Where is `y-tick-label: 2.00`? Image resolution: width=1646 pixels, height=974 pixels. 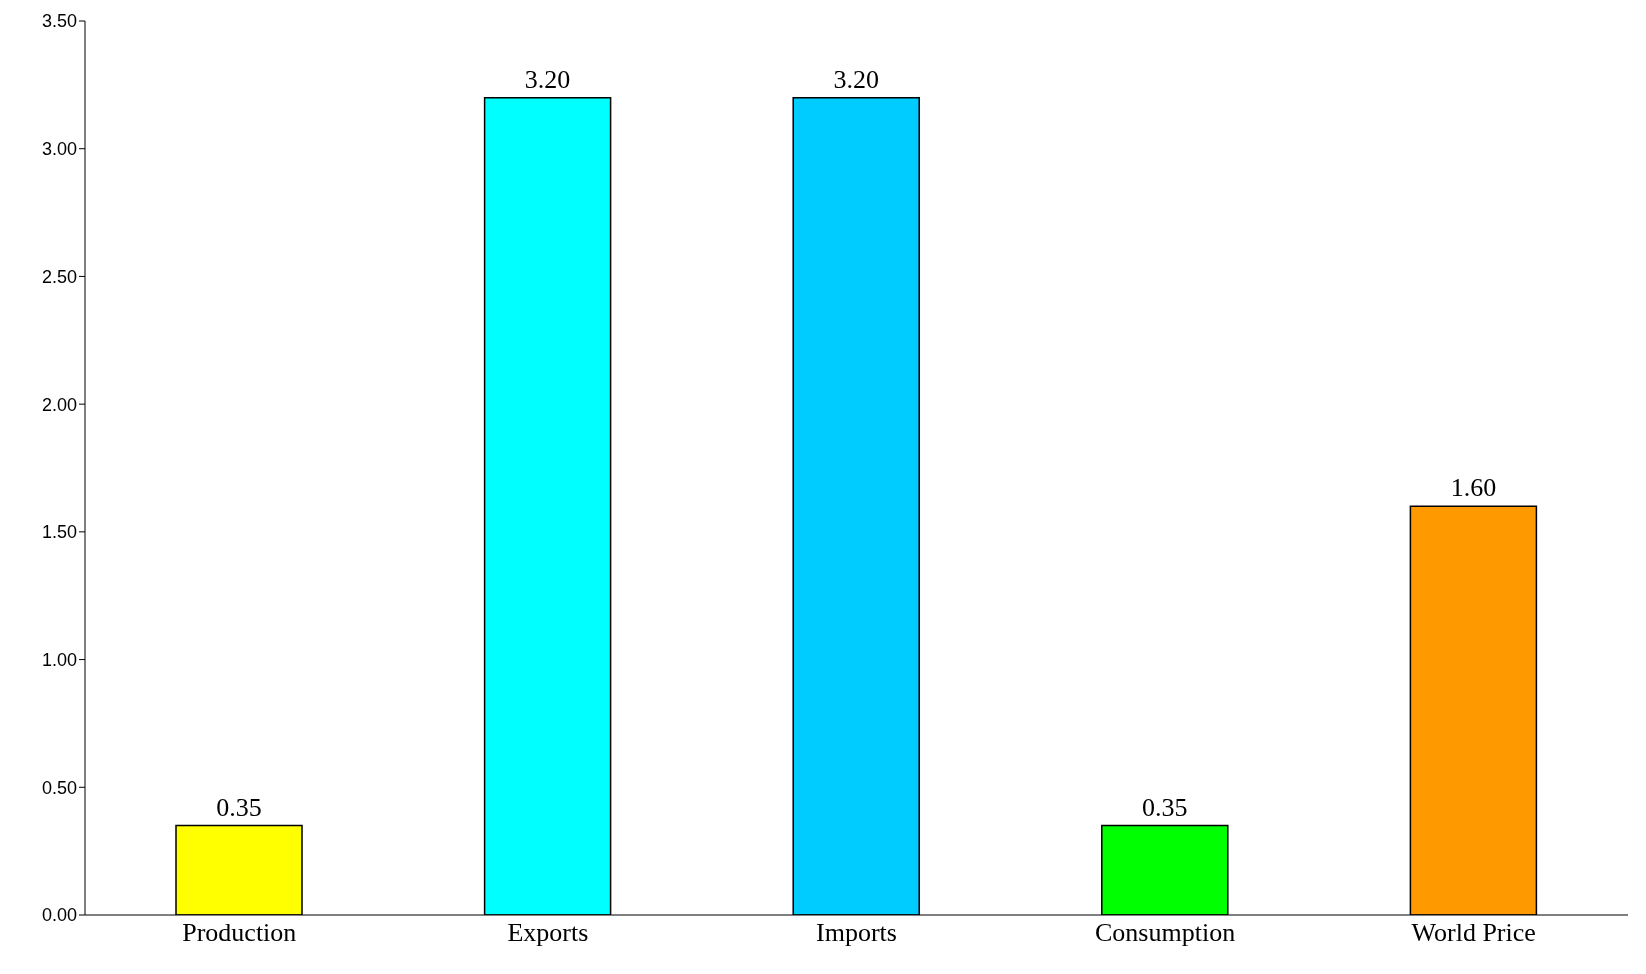 y-tick-label: 2.00 is located at coordinates (59, 404).